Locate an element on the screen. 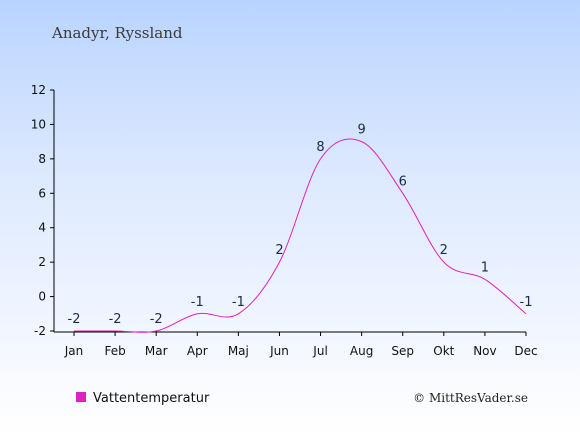  credit-text: © MittResVader.se is located at coordinates (470, 398).